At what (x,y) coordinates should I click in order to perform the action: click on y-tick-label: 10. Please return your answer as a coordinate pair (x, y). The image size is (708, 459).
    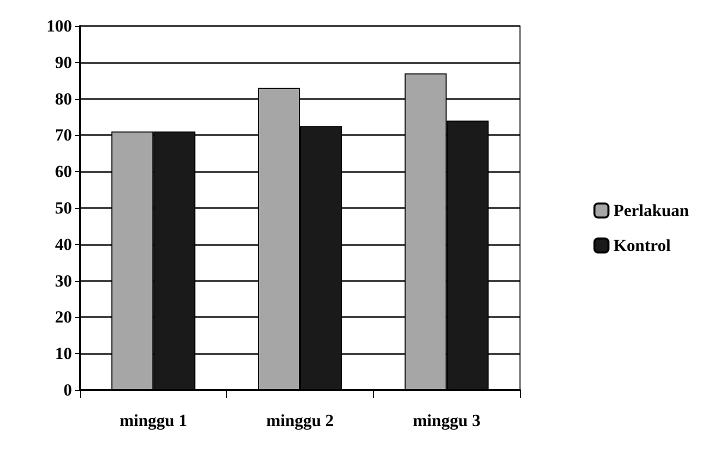
    Looking at the image, I should click on (63, 354).